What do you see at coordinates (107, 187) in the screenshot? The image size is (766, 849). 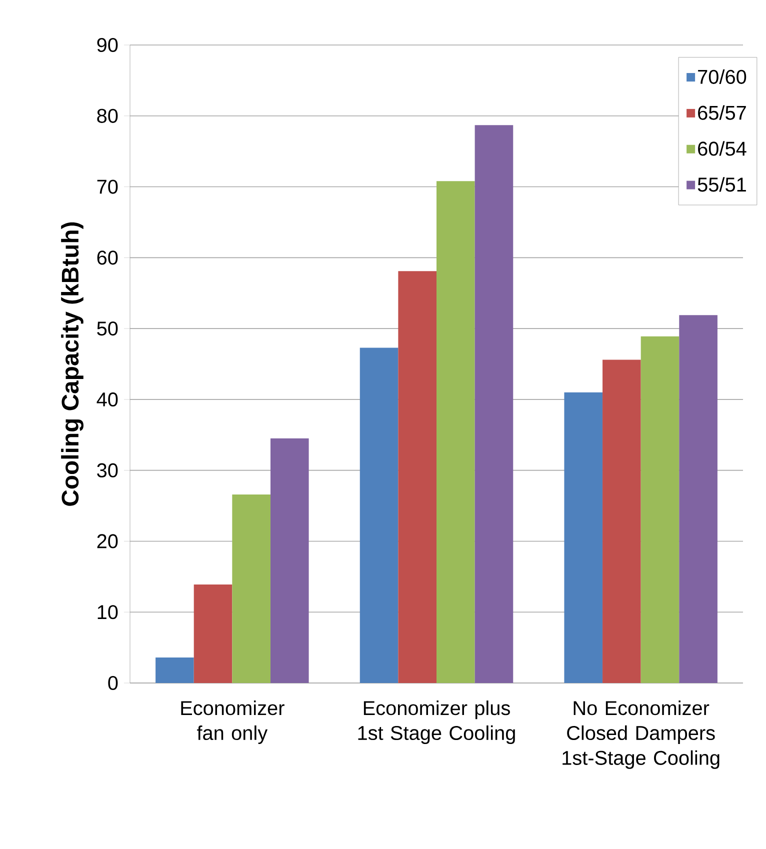 I see `y-tick-label: 70` at bounding box center [107, 187].